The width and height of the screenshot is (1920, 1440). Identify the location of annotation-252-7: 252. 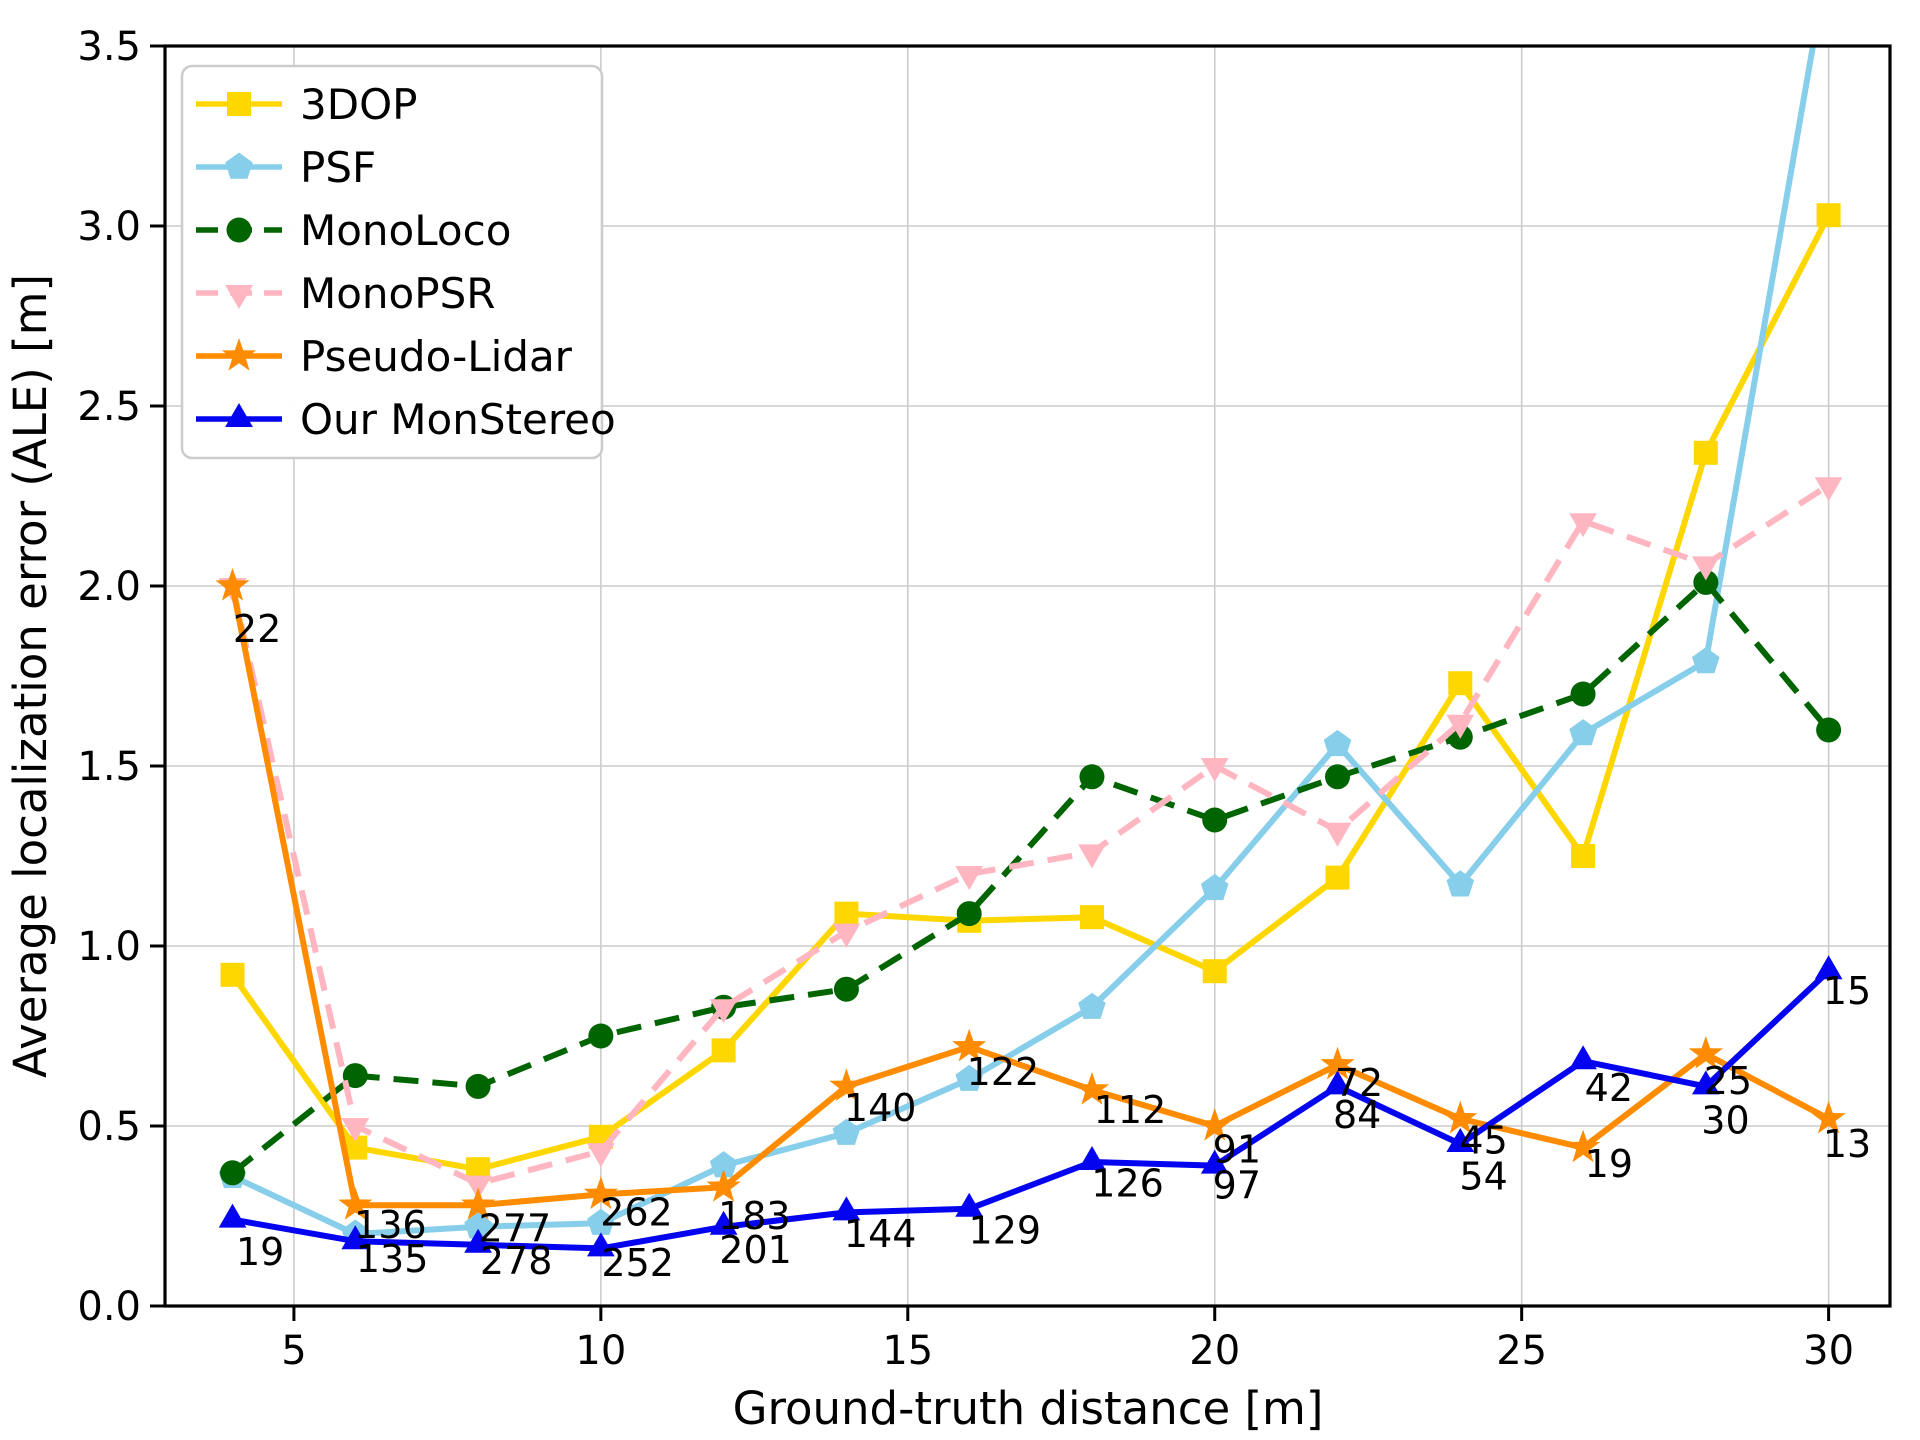
(637, 1263).